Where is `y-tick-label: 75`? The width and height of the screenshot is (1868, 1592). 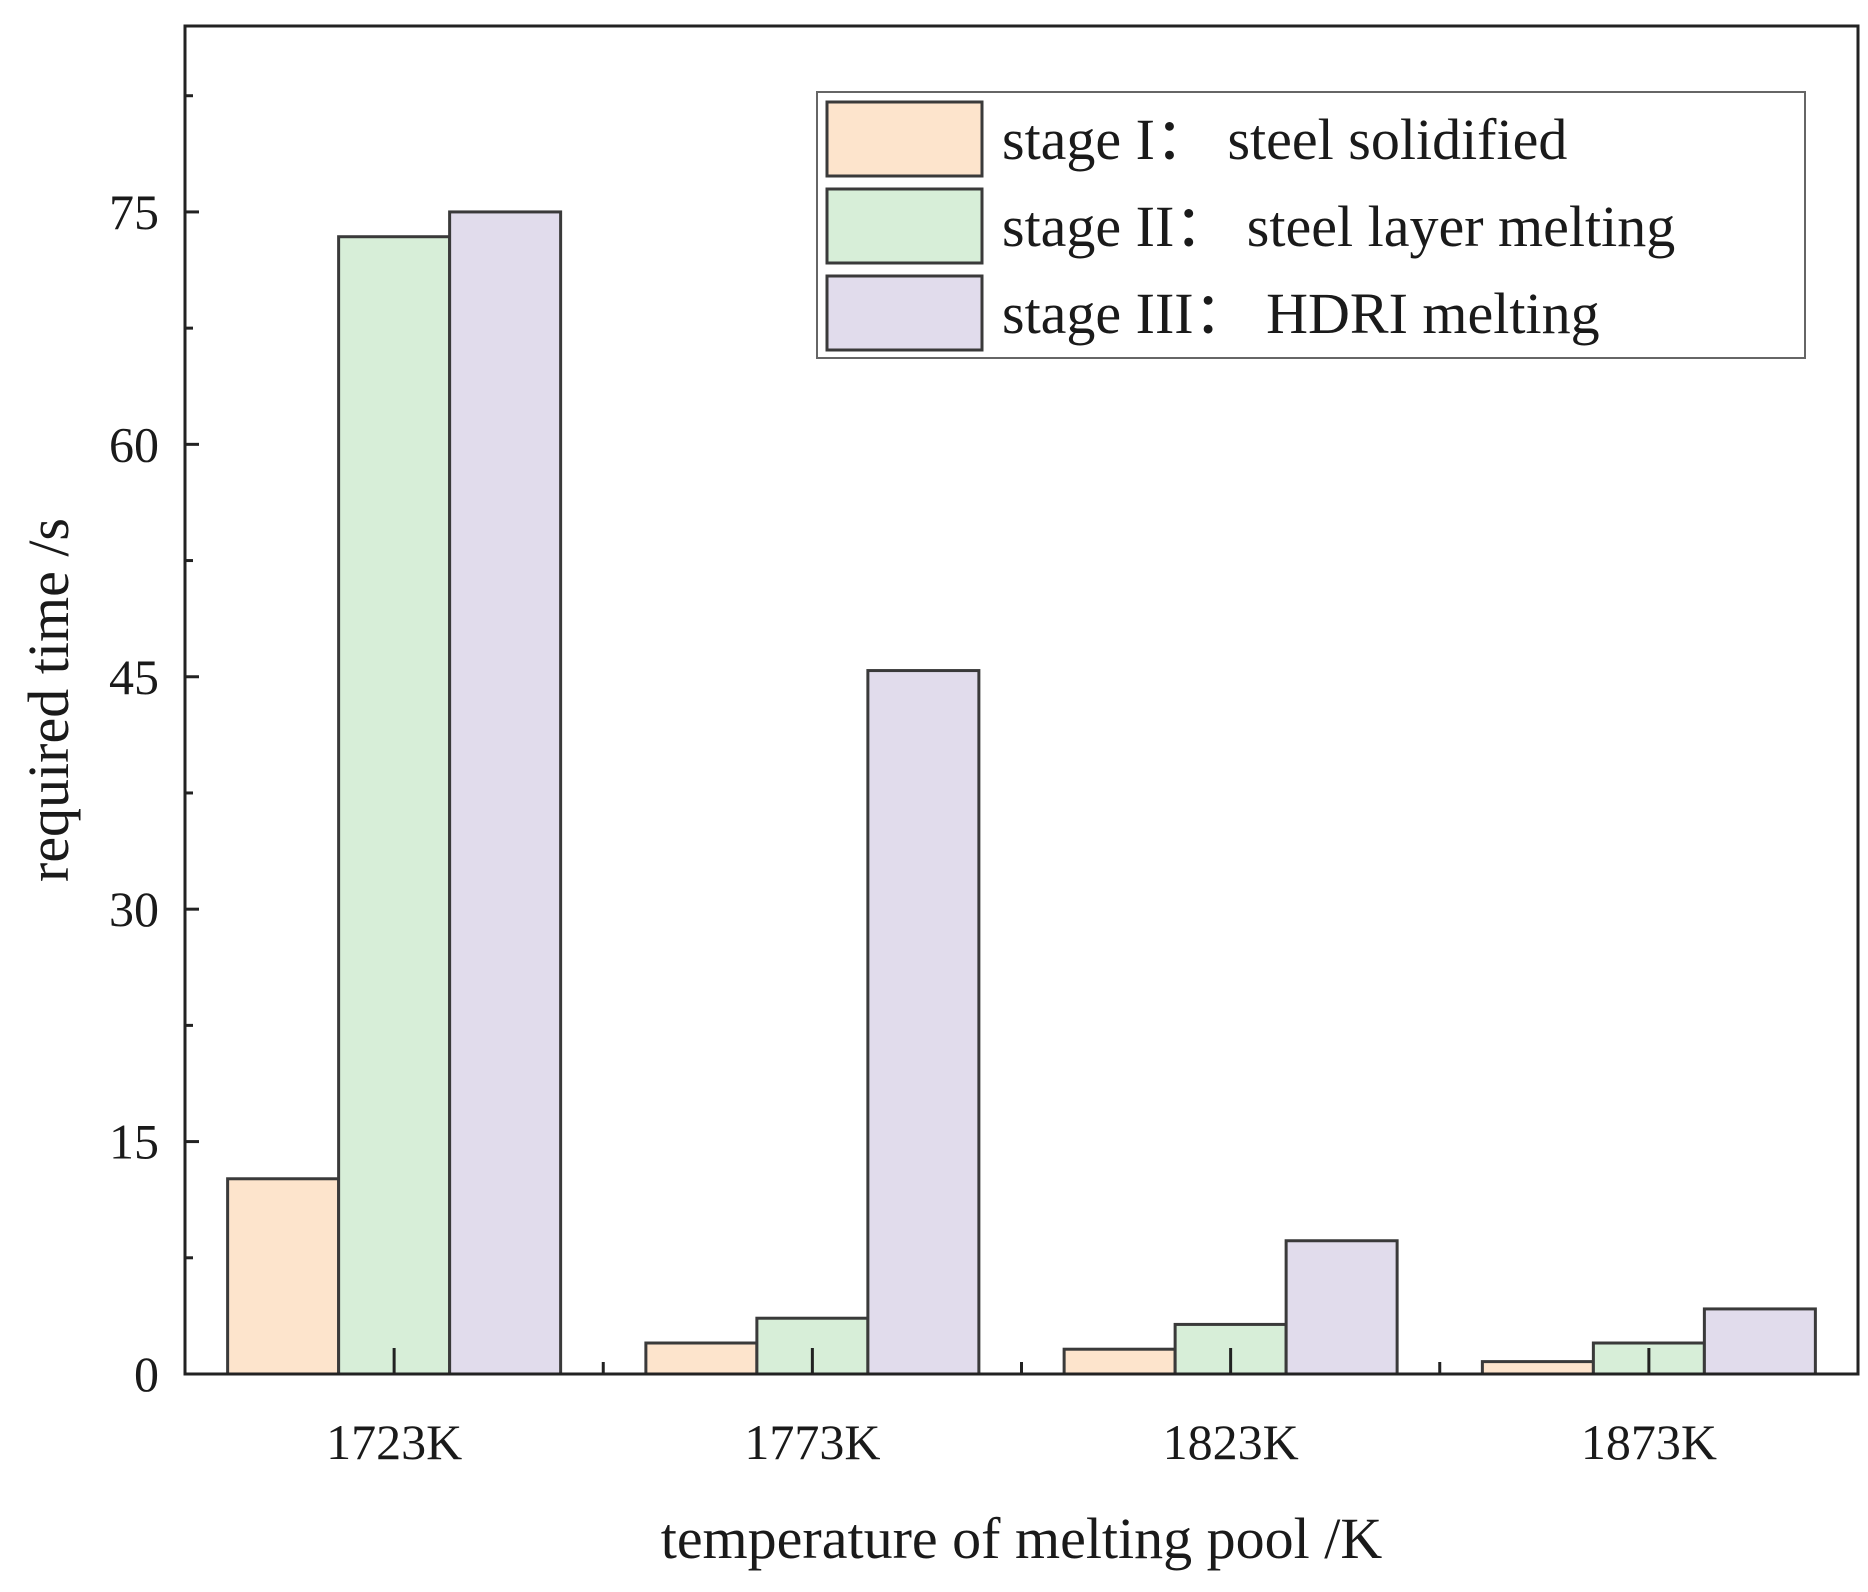
y-tick-label: 75 is located at coordinates (134, 212).